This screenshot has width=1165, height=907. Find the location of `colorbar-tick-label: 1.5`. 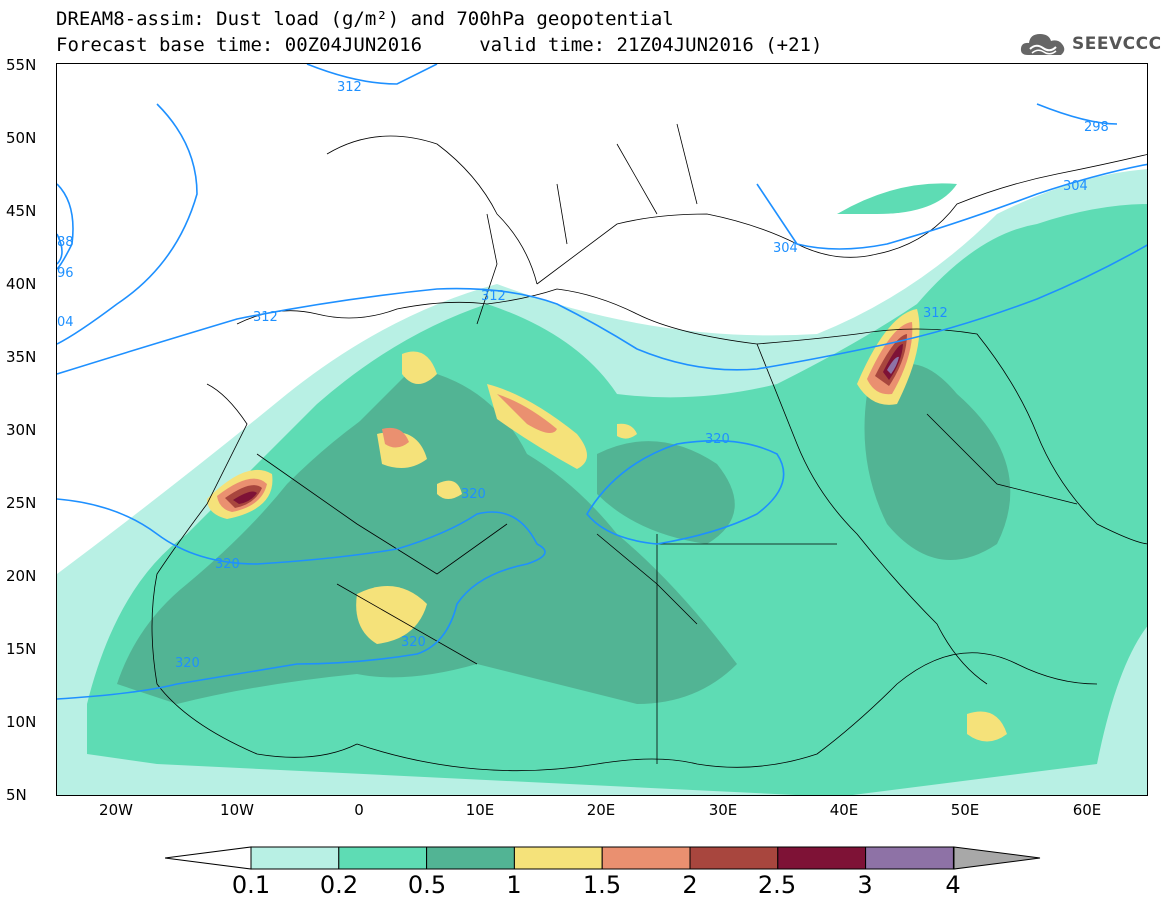

colorbar-tick-label: 1.5 is located at coordinates (602, 885).